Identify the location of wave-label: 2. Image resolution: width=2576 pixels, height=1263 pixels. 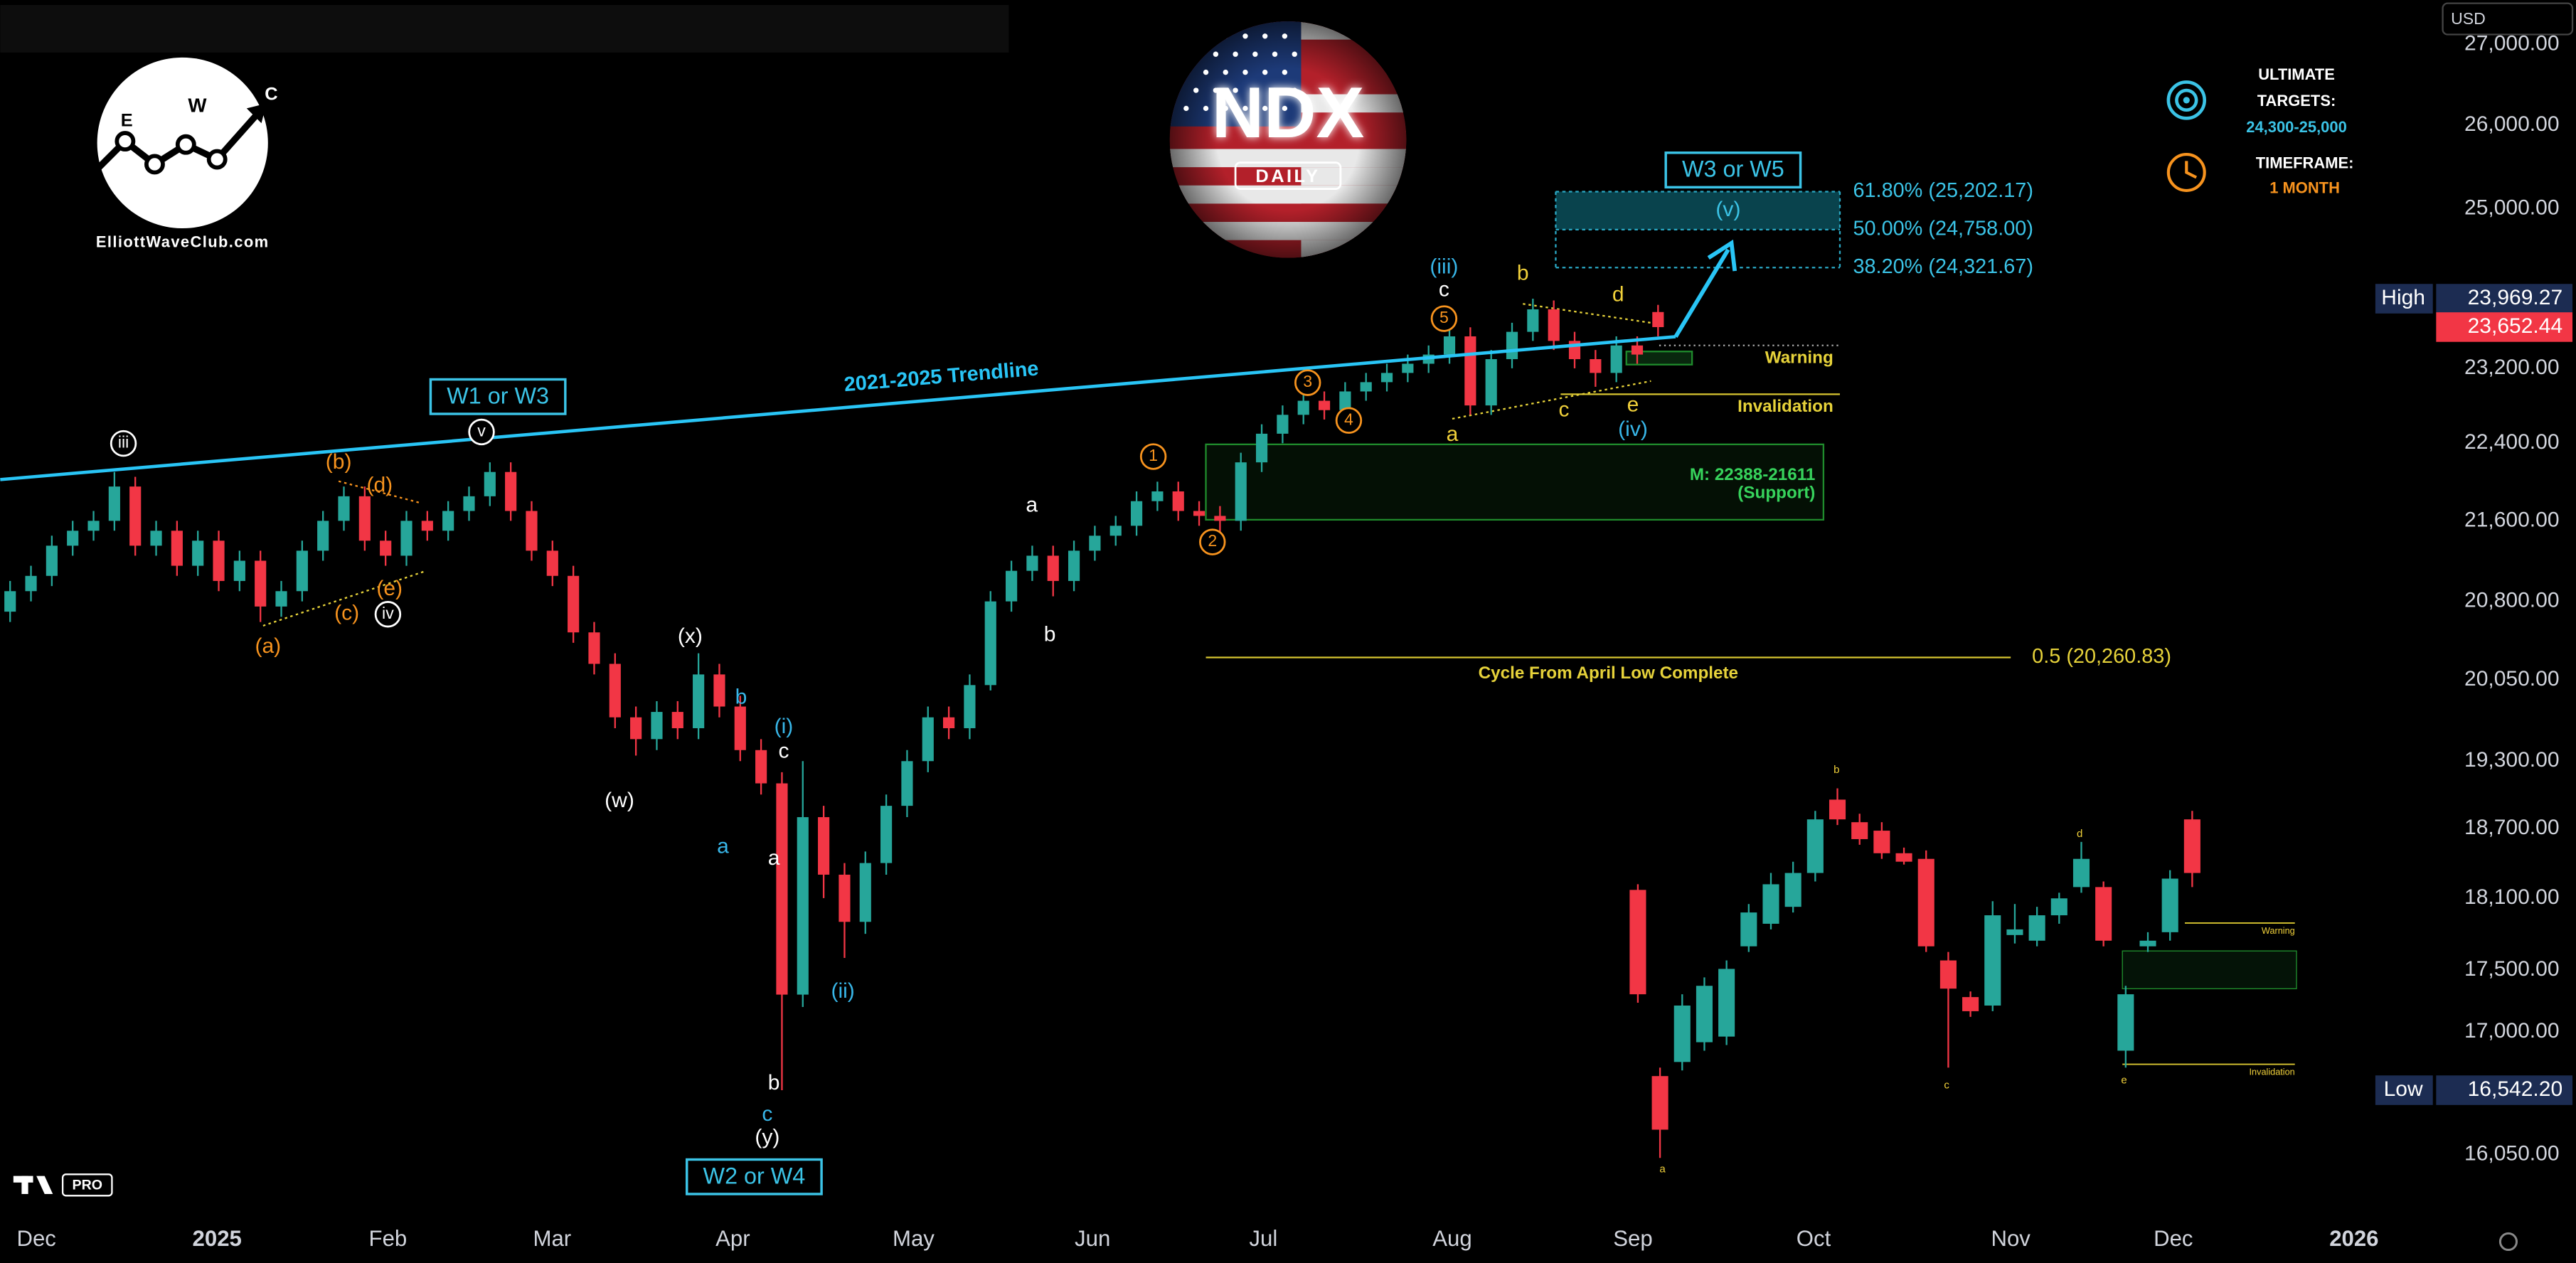
(1212, 540).